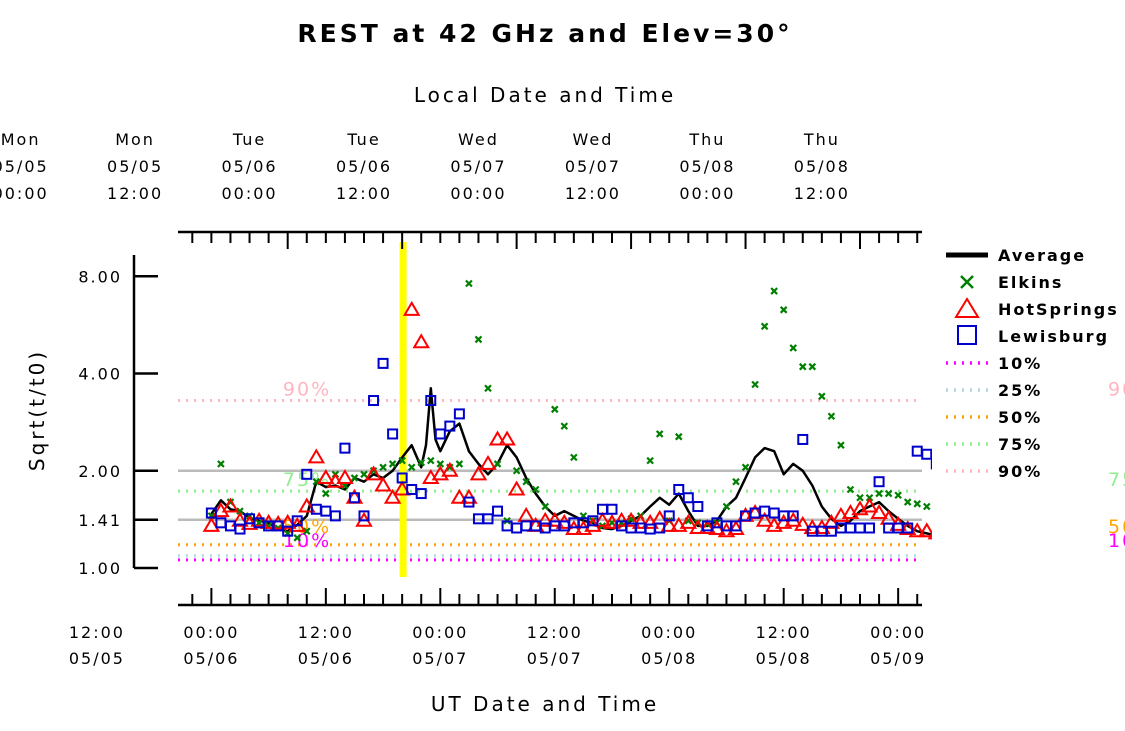 Image resolution: width=1125 pixels, height=731 pixels. I want to click on top-tick-date: 05/07, so click(593, 166).